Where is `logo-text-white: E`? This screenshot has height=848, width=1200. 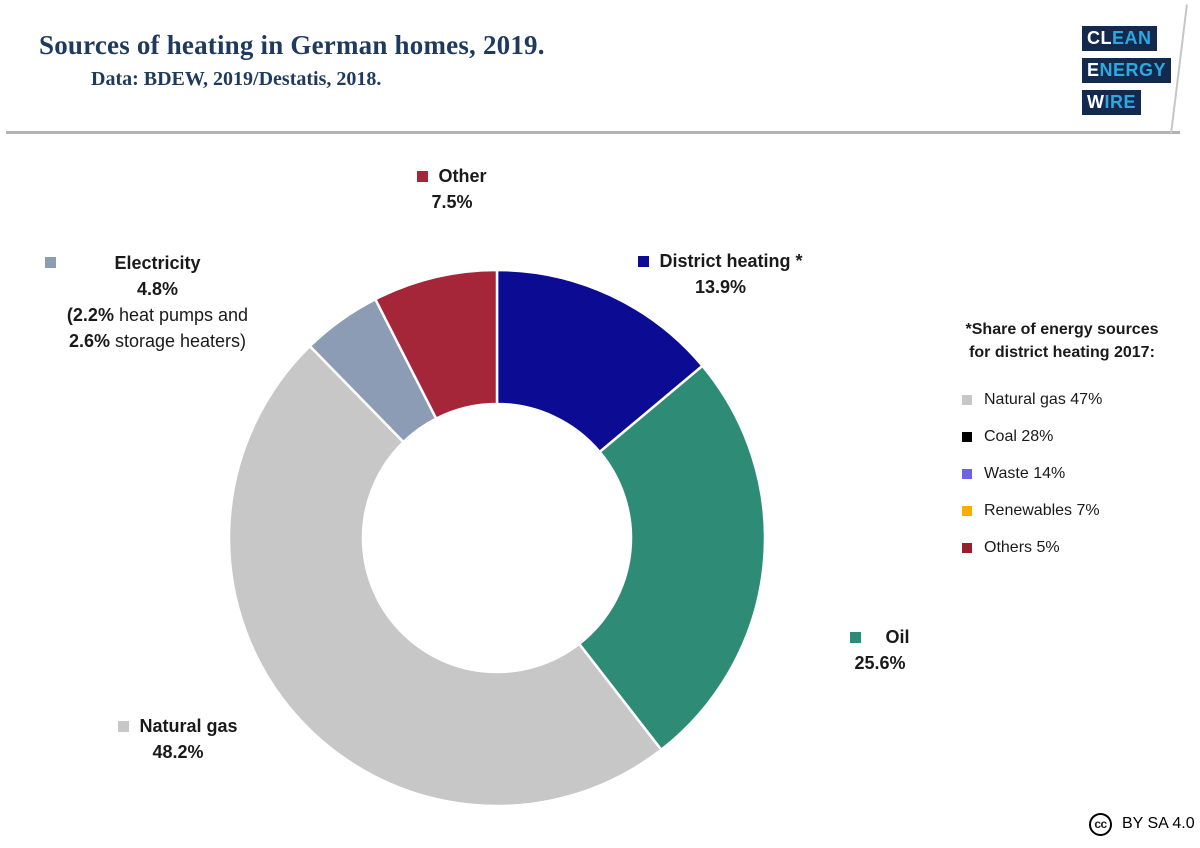 logo-text-white: E is located at coordinates (1093, 70).